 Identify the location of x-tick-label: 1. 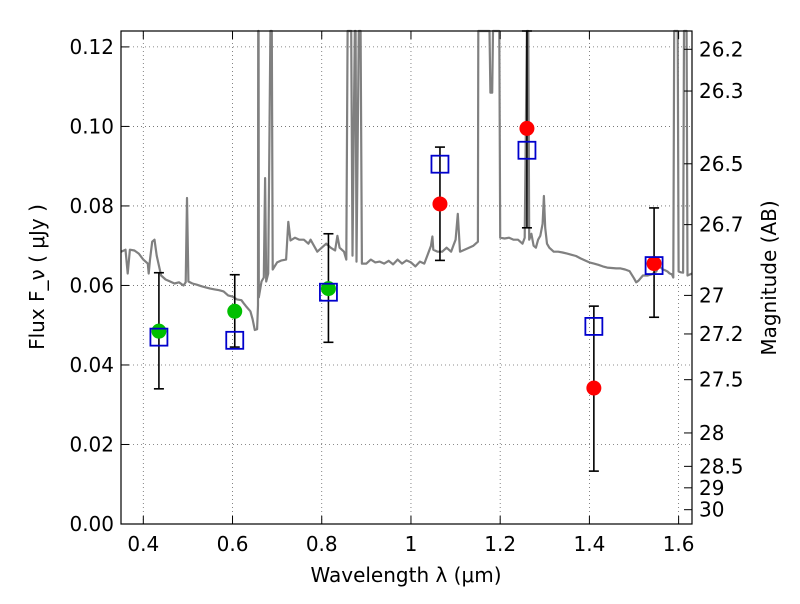
(411, 544).